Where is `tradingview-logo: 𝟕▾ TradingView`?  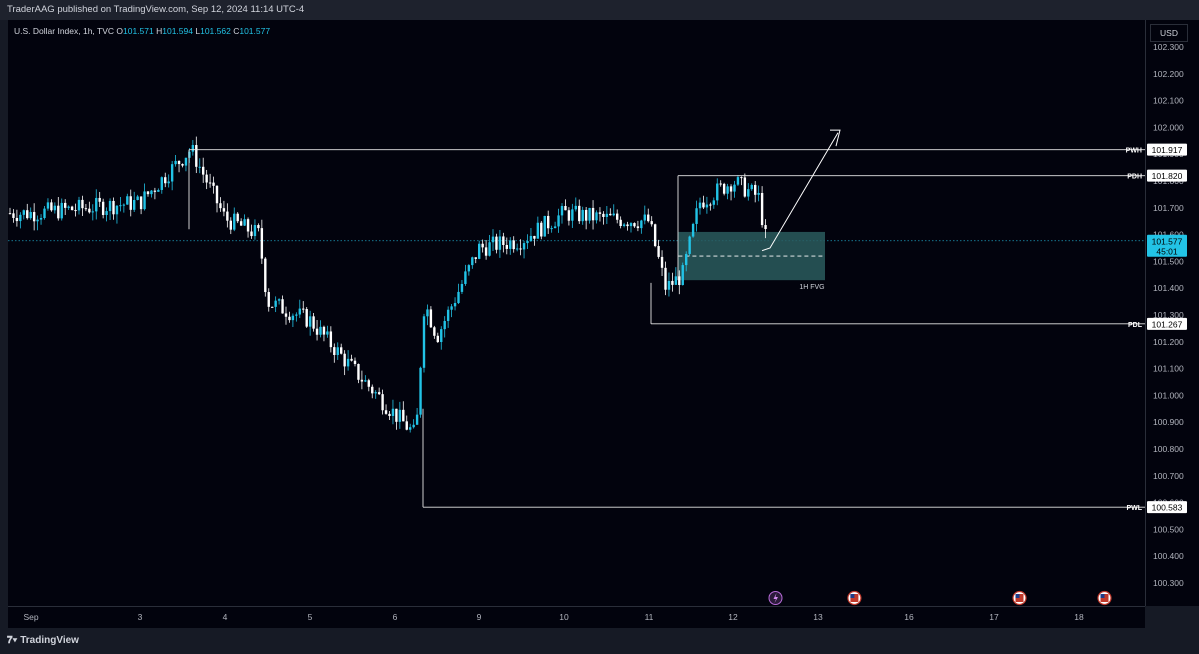
tradingview-logo: 𝟕▾ TradingView is located at coordinates (43, 640).